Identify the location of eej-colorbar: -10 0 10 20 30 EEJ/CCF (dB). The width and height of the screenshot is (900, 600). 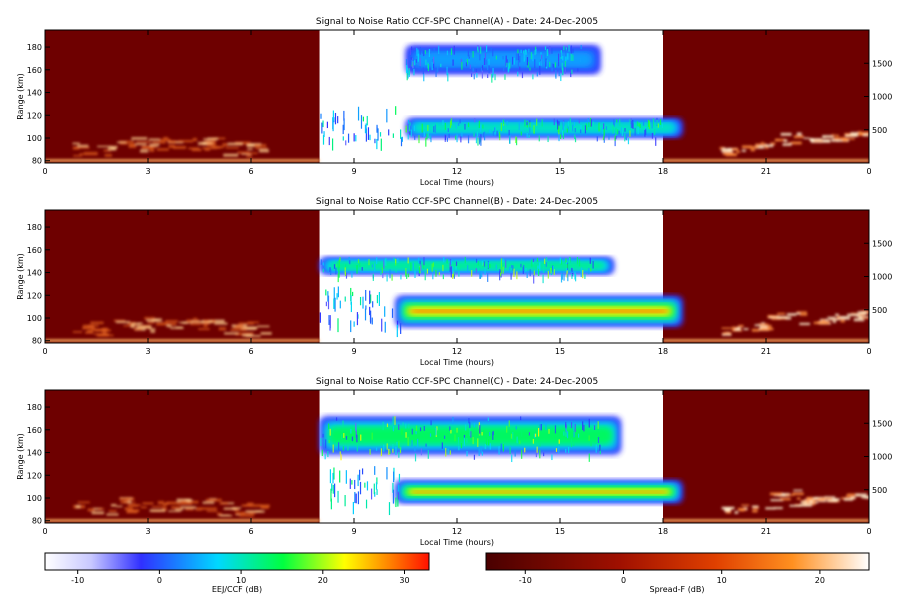
(237, 573).